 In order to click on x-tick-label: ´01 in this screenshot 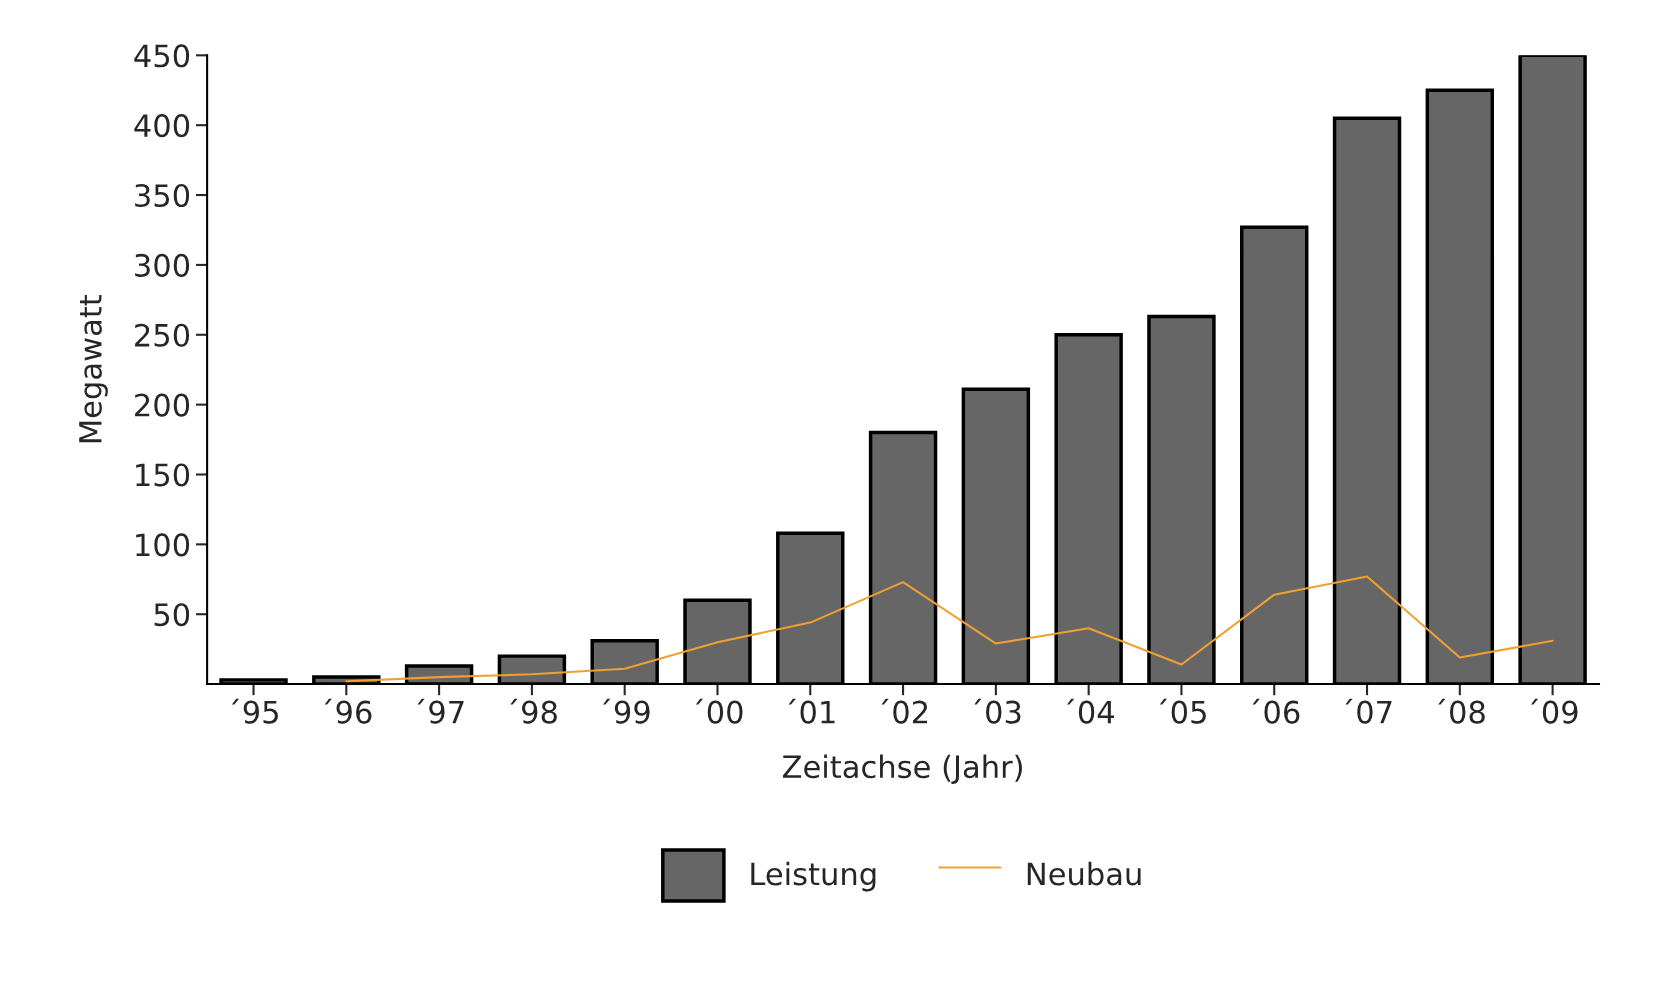, I will do `click(811, 711)`.